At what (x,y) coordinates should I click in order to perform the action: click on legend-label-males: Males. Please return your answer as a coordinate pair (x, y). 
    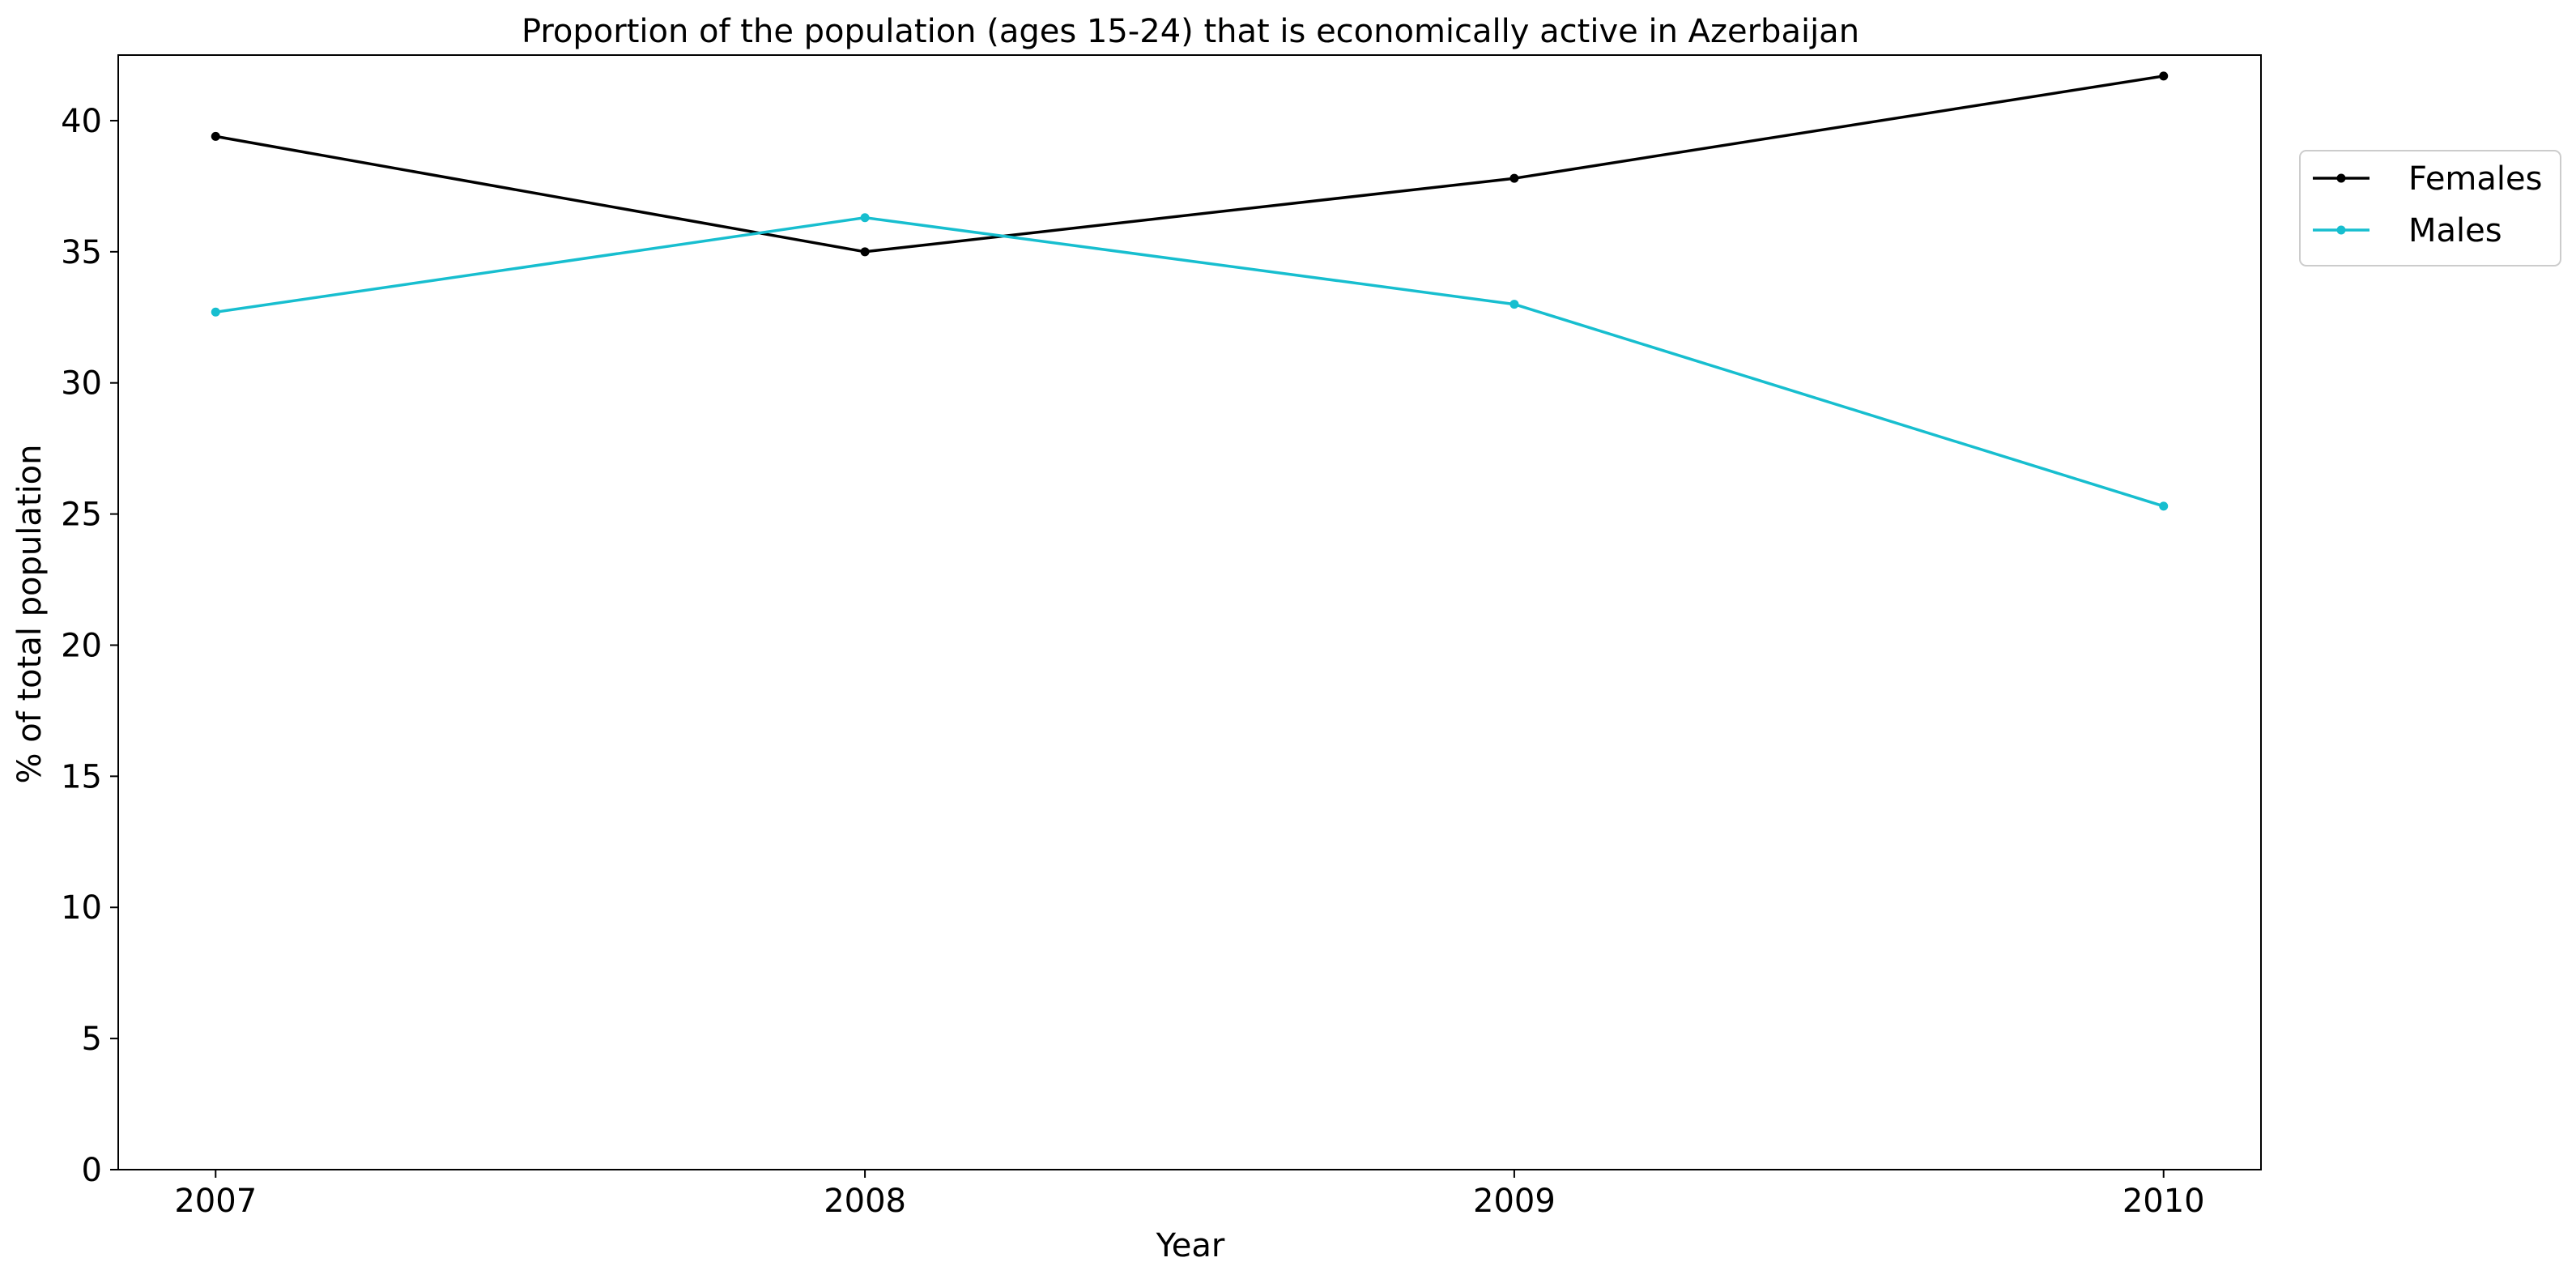
    Looking at the image, I should click on (2455, 230).